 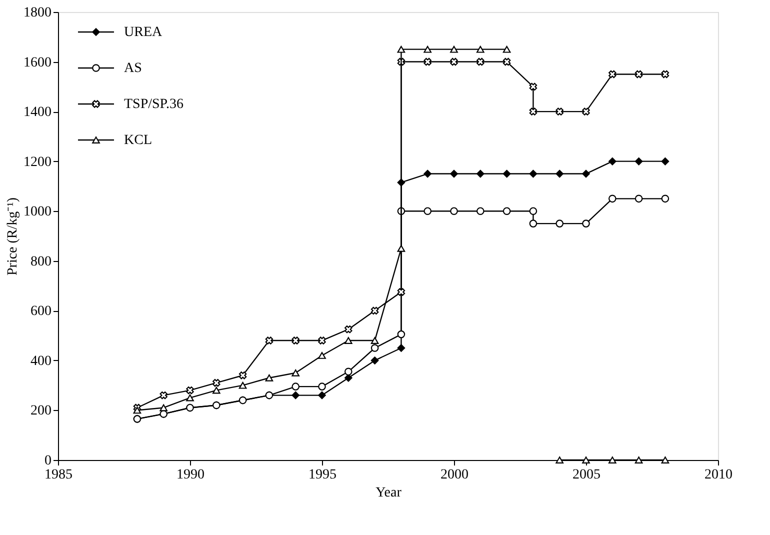 I want to click on x-tick-label: 1990, so click(x=190, y=475).